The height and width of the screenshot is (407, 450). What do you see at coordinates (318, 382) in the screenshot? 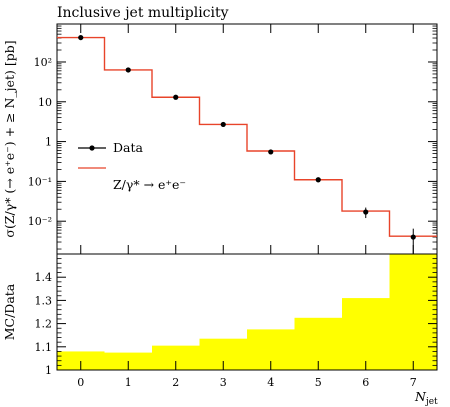
I see `x-tick-label: 5` at bounding box center [318, 382].